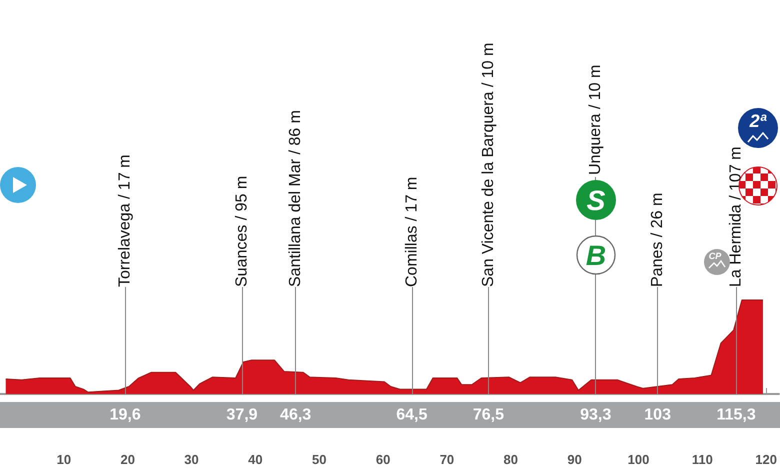 The width and height of the screenshot is (780, 470). Describe the element at coordinates (758, 128) in the screenshot. I see `climb-icon: 2ª` at that location.